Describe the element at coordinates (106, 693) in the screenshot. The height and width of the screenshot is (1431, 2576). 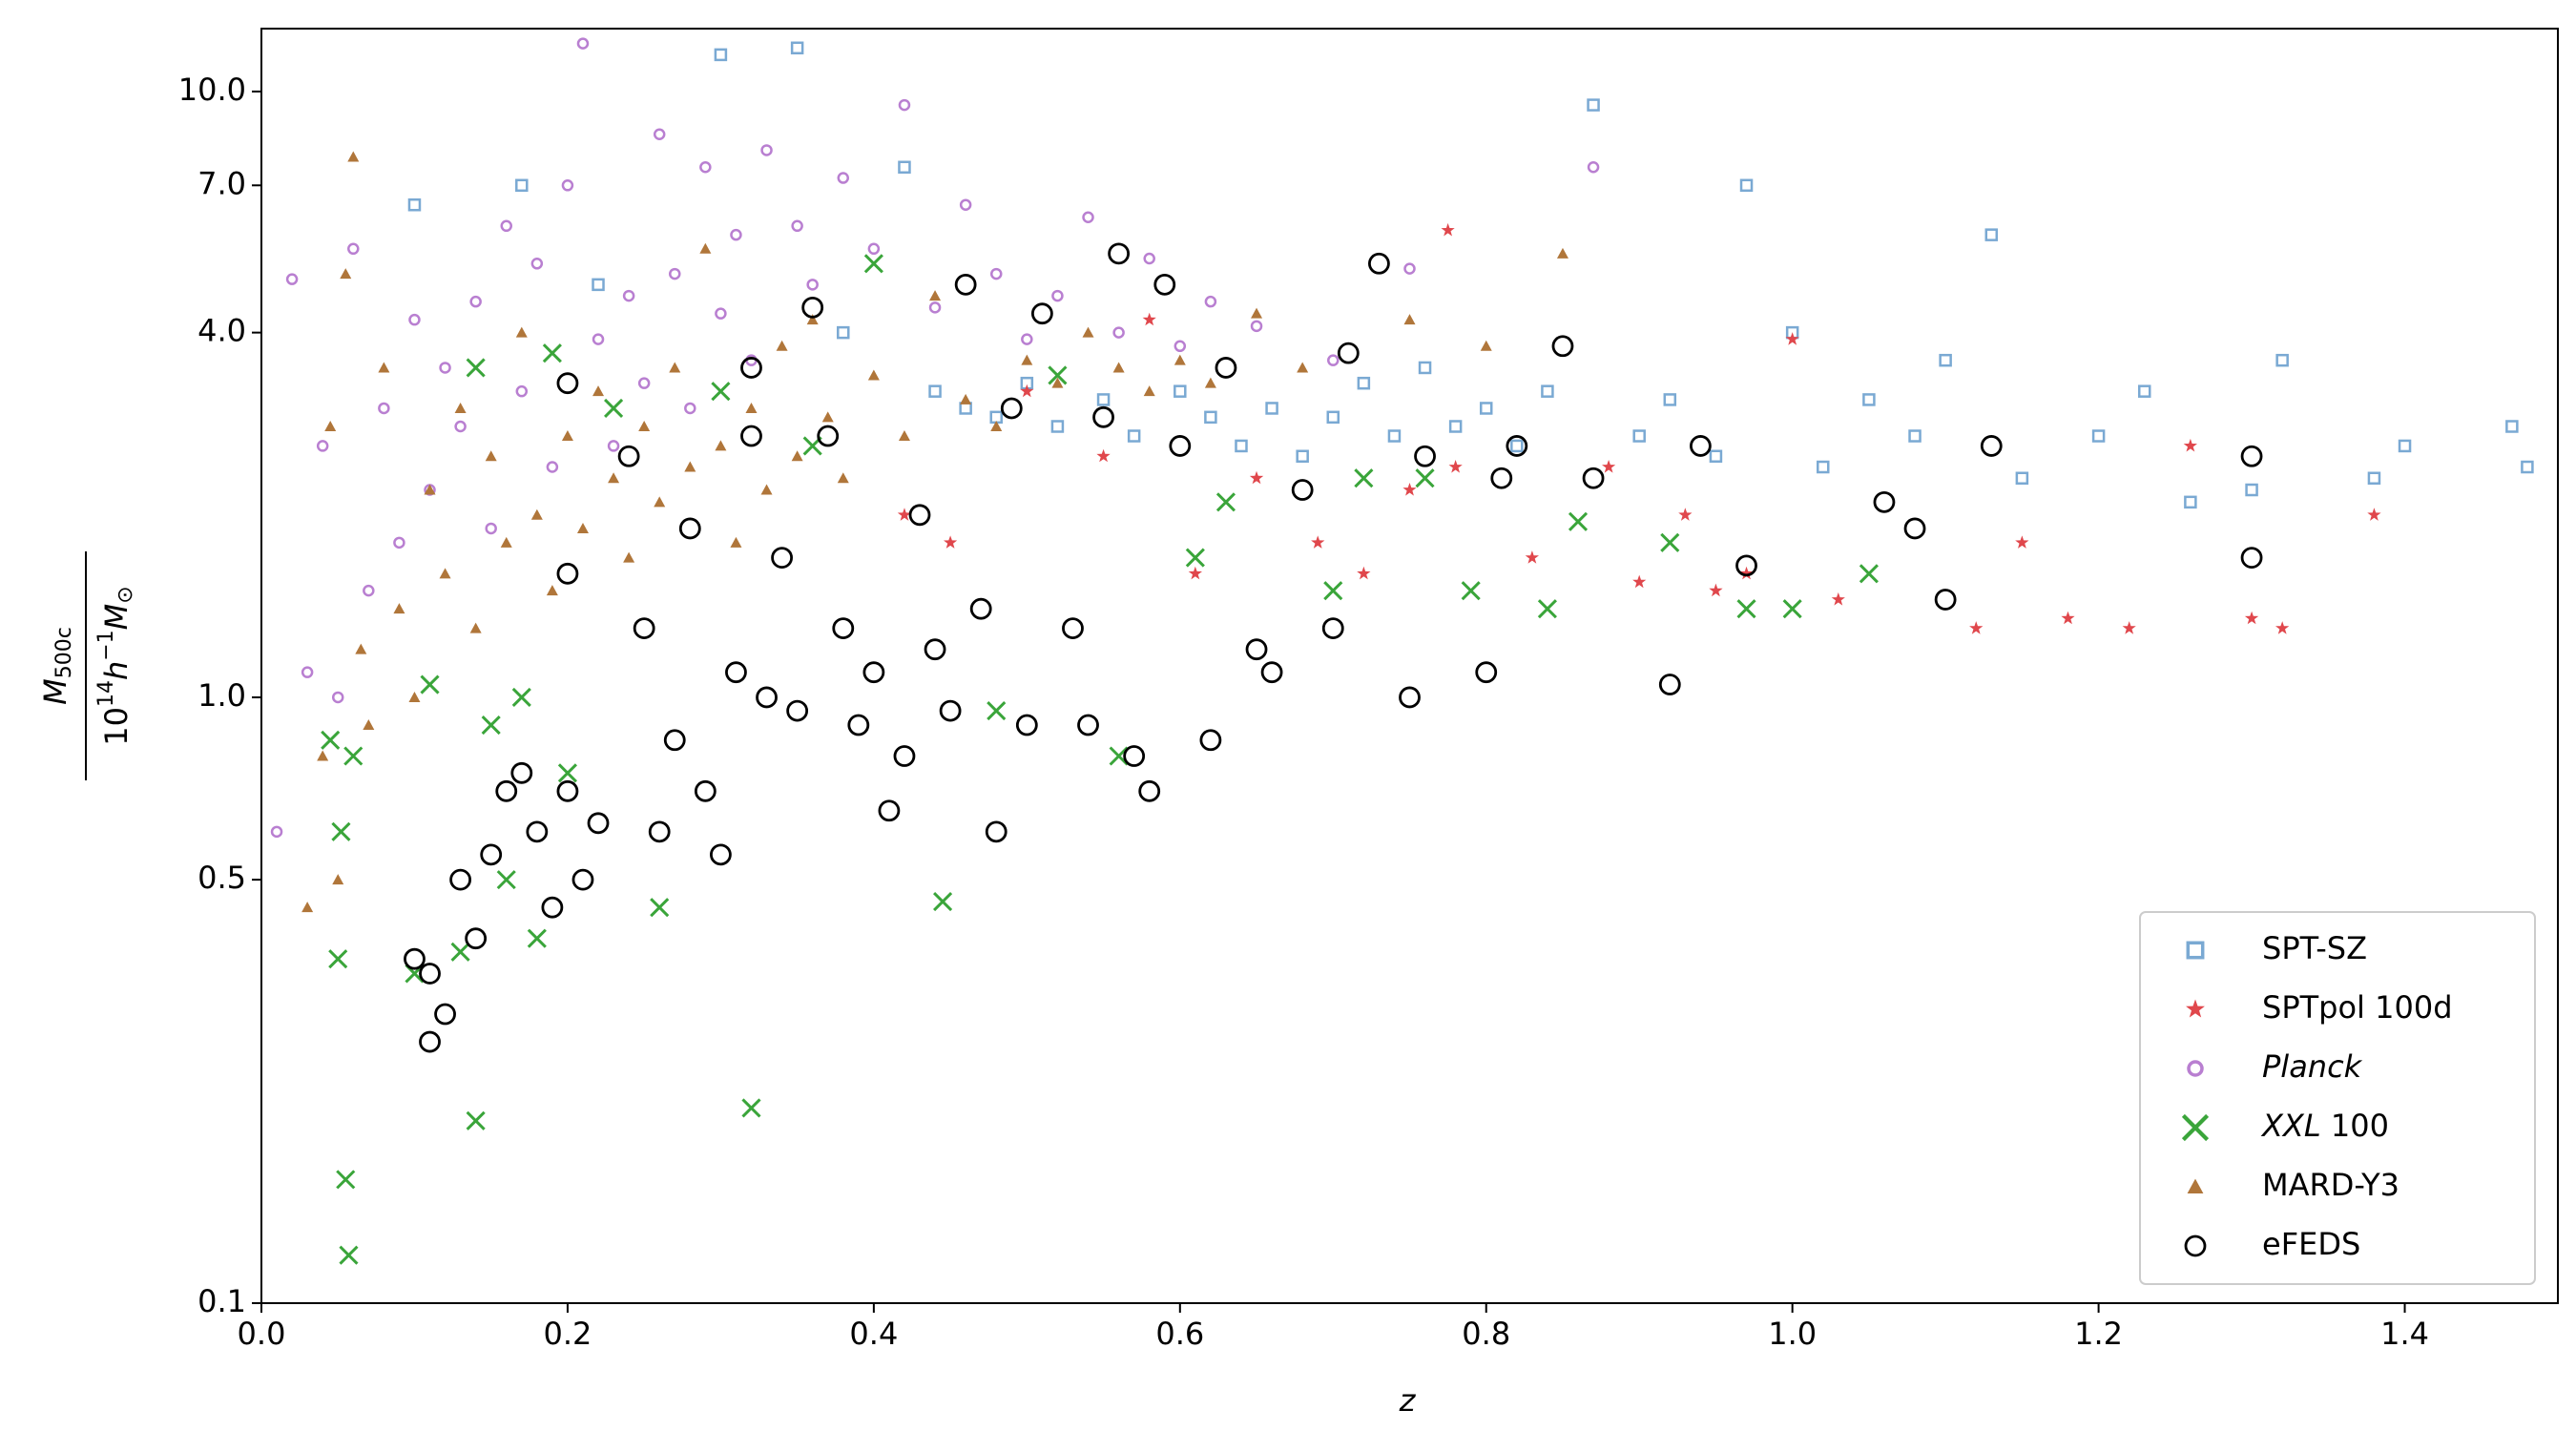
I see `y-label-part: 14` at that location.